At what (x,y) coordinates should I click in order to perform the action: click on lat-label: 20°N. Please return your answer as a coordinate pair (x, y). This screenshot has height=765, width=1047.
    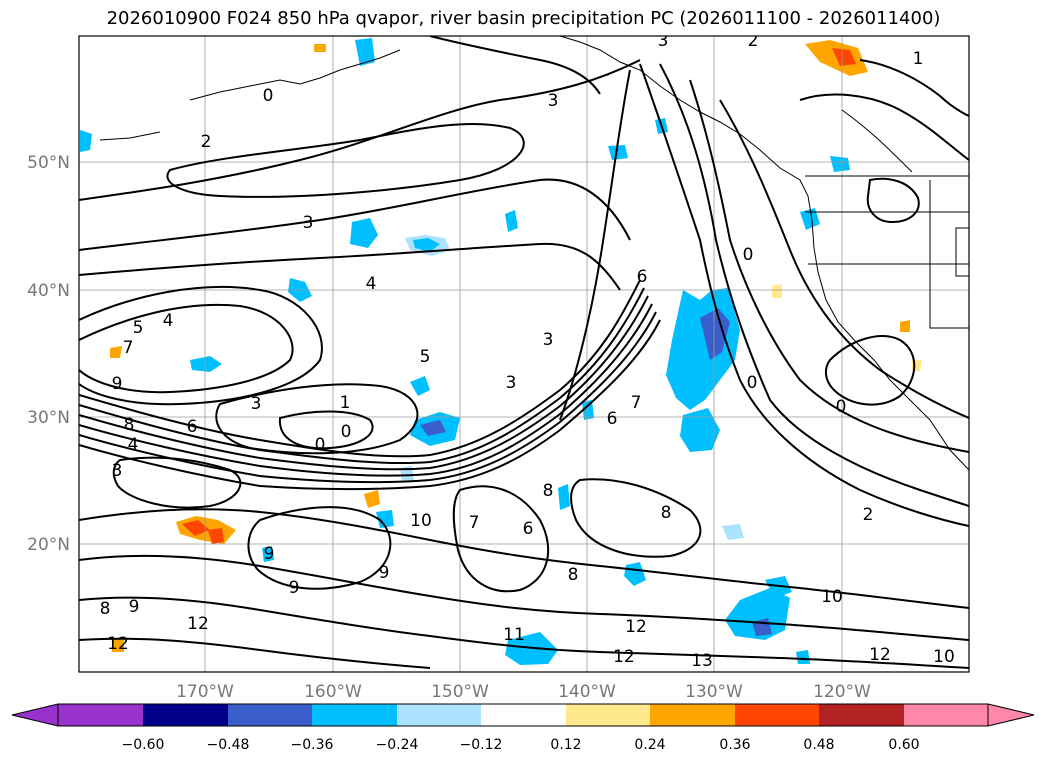
    Looking at the image, I should click on (48, 545).